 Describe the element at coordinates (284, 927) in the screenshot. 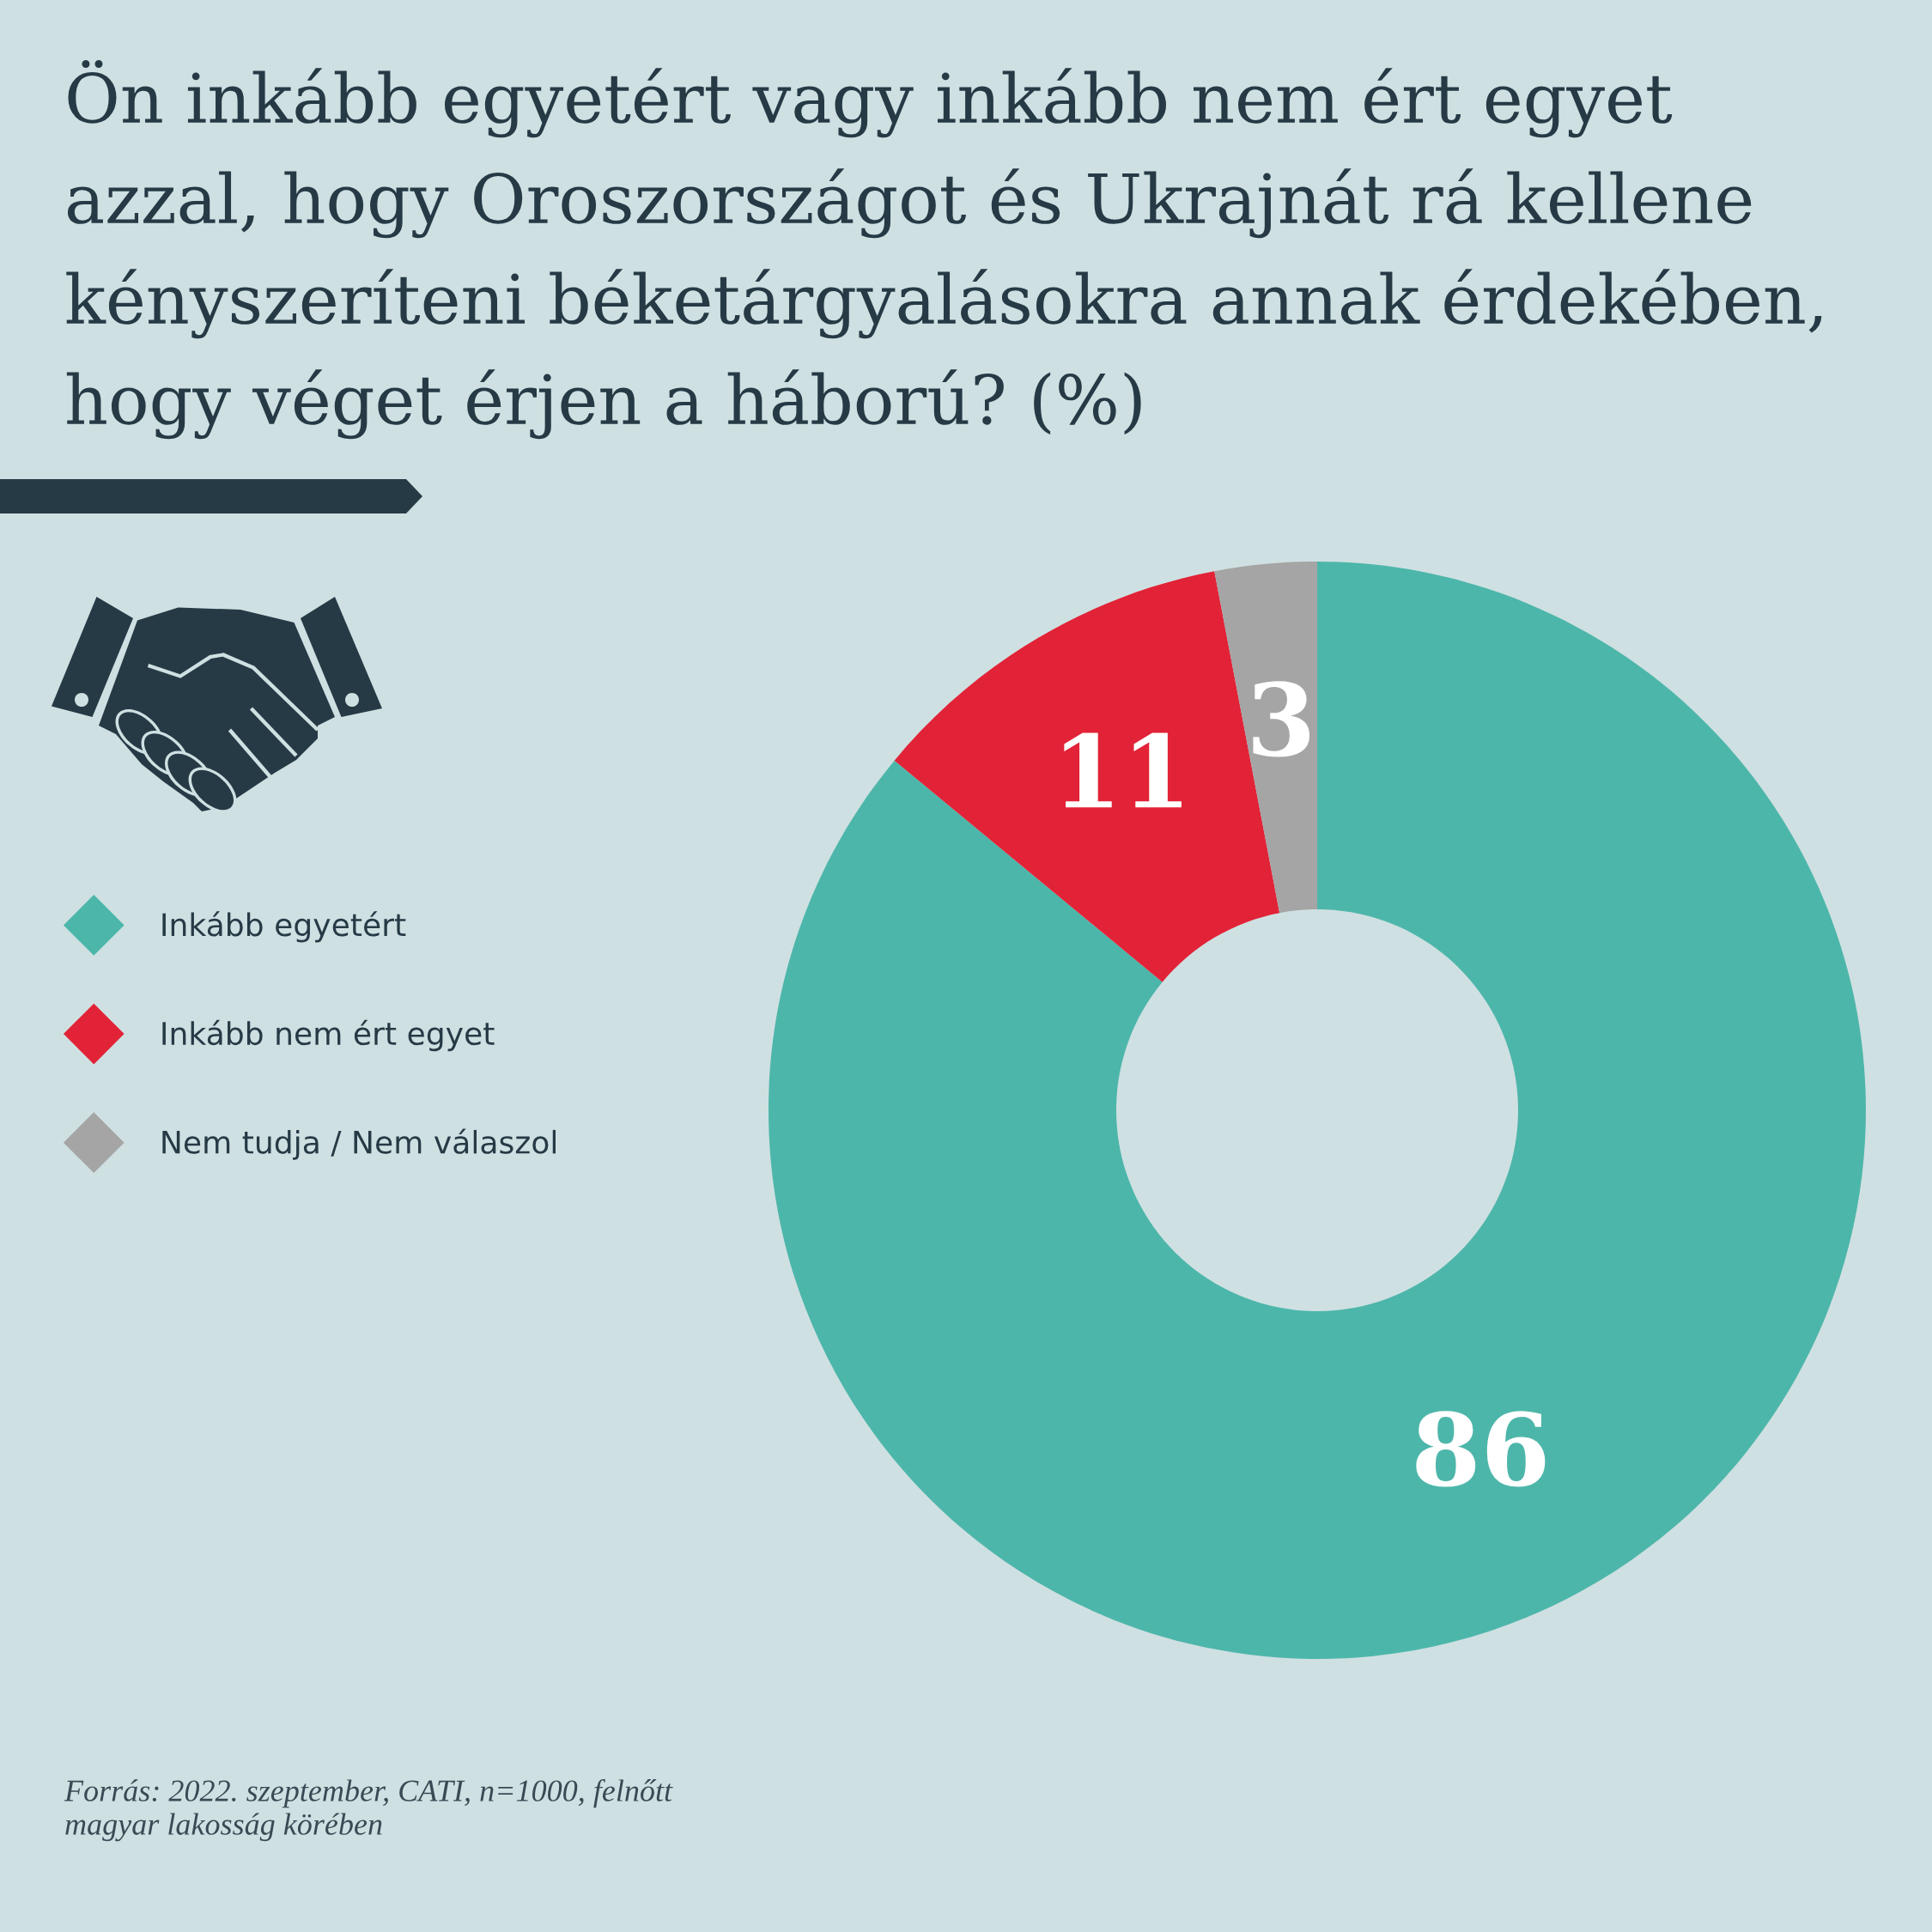

I see `legend-label: Inkább egyetért` at that location.